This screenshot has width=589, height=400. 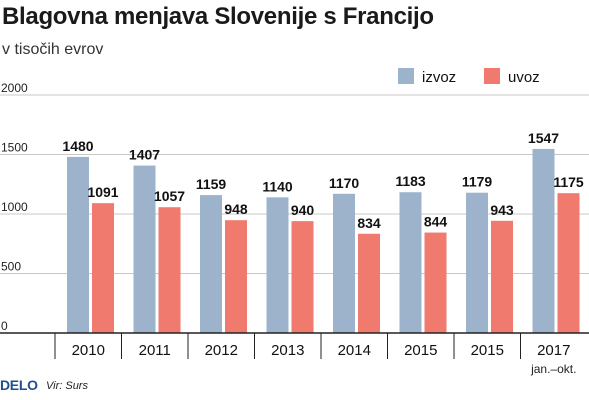 What do you see at coordinates (354, 350) in the screenshot?
I see `x-tick-label: 2014` at bounding box center [354, 350].